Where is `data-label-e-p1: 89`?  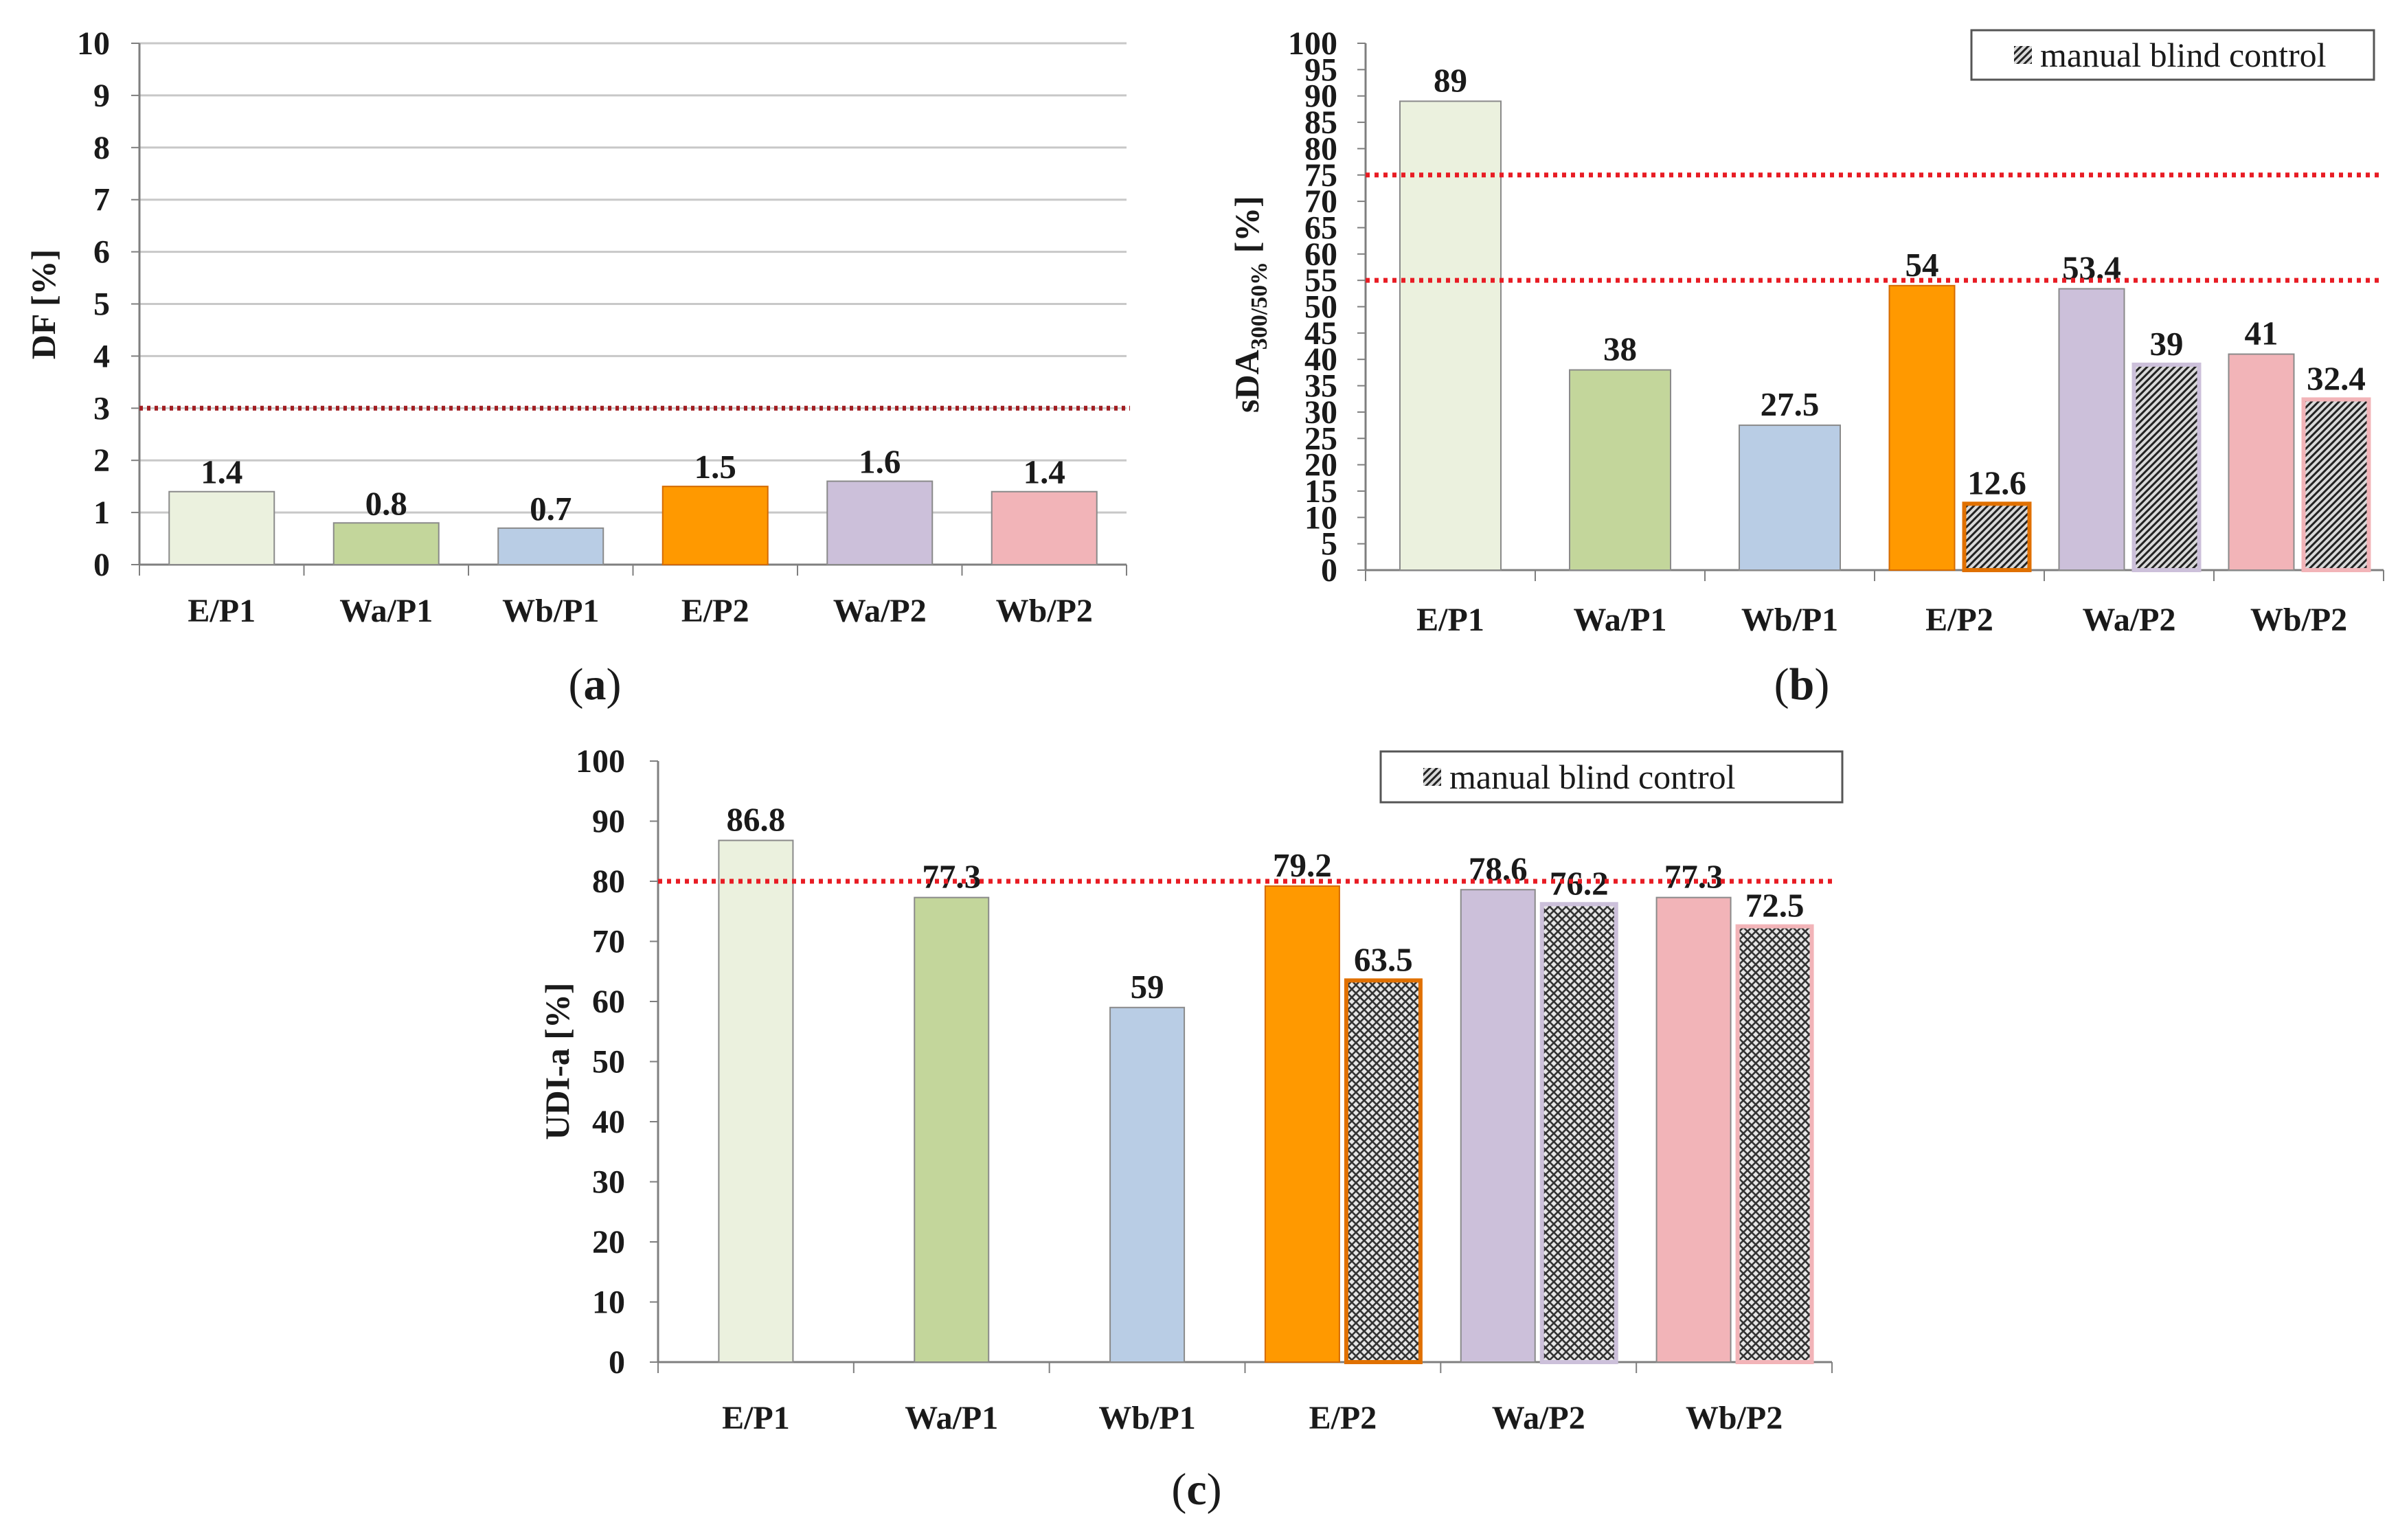
data-label-e-p1: 89 is located at coordinates (1450, 80).